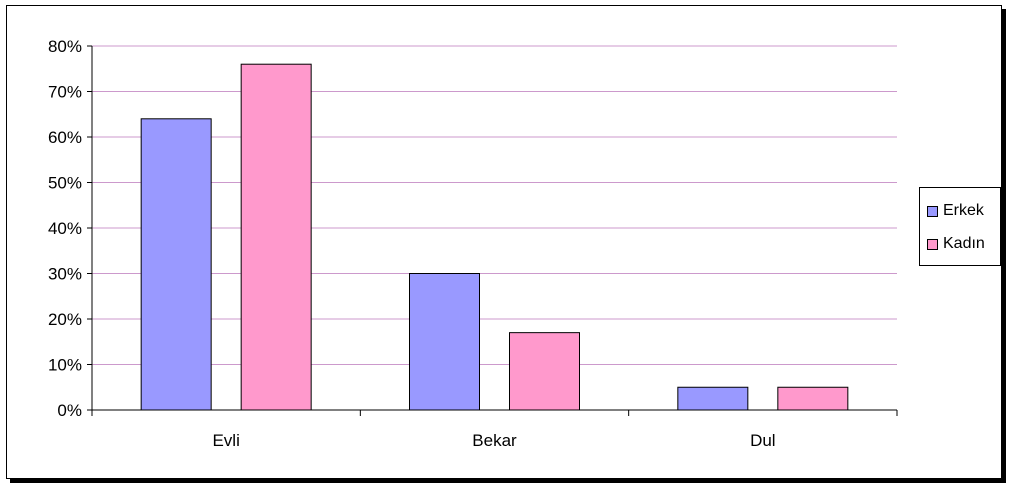 This screenshot has height=489, width=1012. Describe the element at coordinates (932, 211) in the screenshot. I see `legend-swatch-erkek` at that location.